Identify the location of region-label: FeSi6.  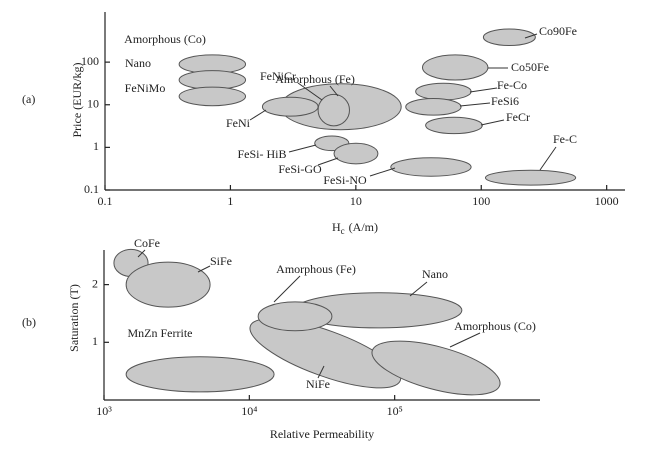
(505, 101).